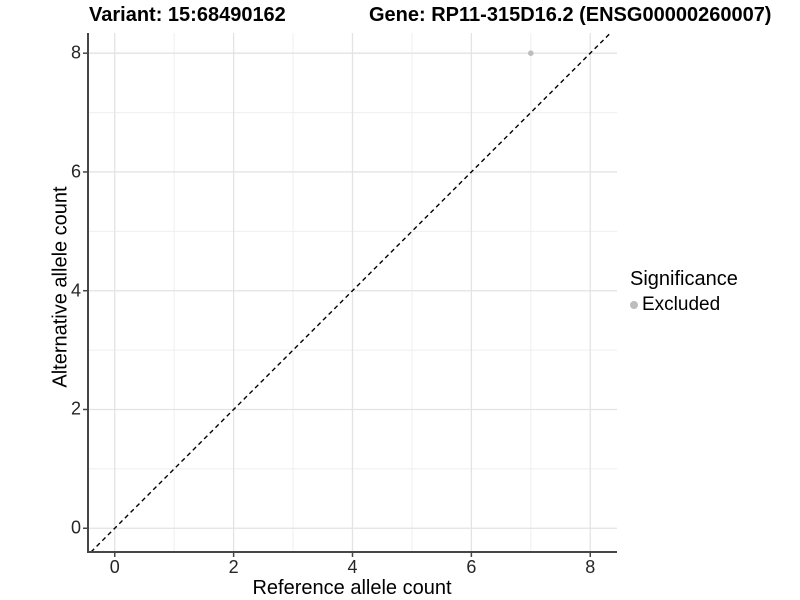  I want to click on data-point, so click(531, 53).